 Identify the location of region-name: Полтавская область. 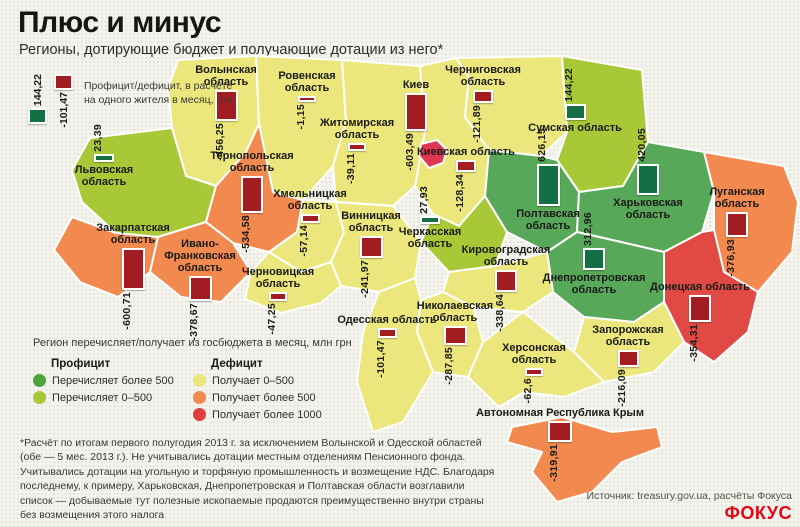
(548, 220).